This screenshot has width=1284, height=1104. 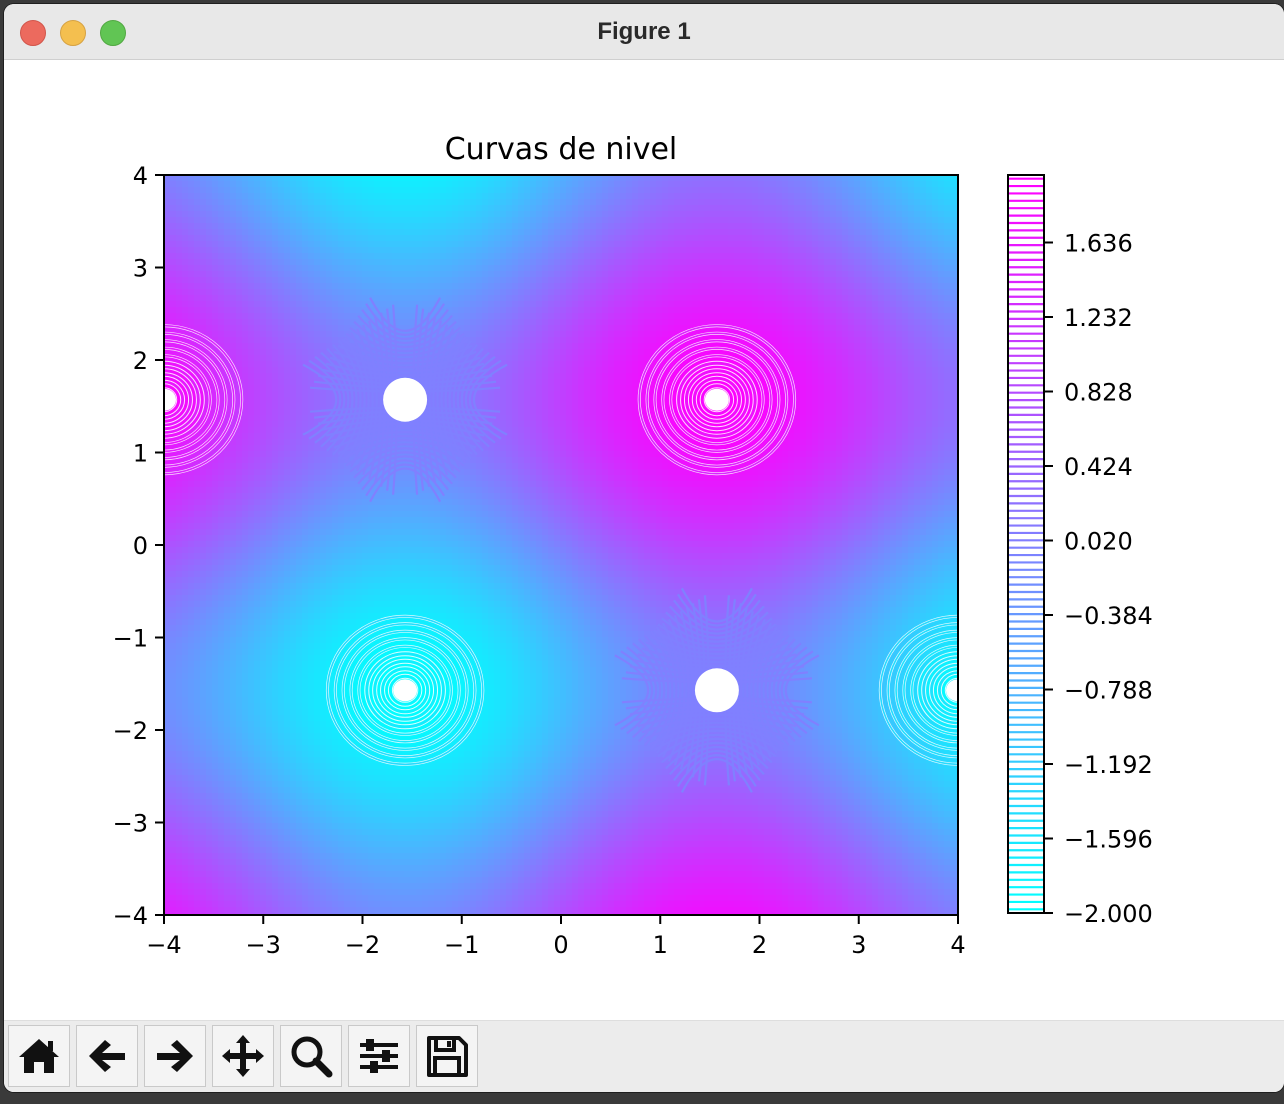 I want to click on minimize-button, so click(x=73, y=33).